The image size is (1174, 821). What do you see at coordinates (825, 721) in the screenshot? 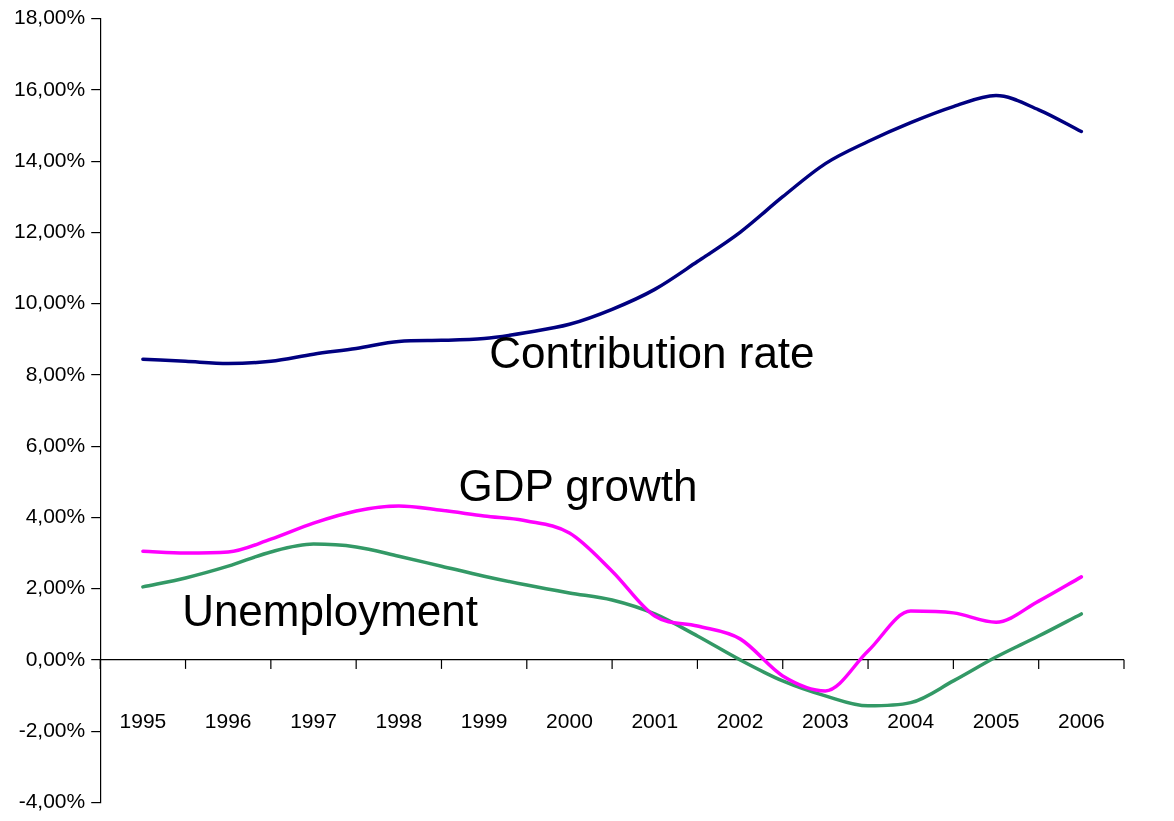
I see `x-tick-label: 2003` at bounding box center [825, 721].